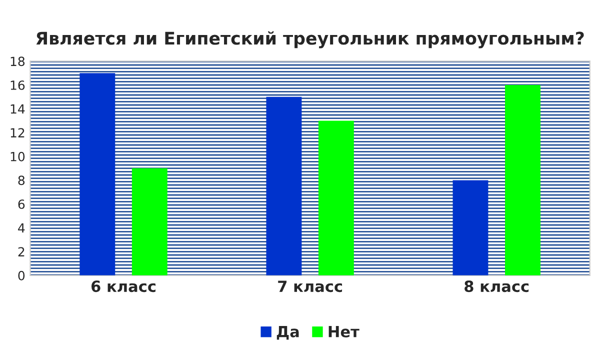 The height and width of the screenshot is (340, 605). What do you see at coordinates (310, 286) in the screenshot?
I see `x-tick-label: 7 класс` at bounding box center [310, 286].